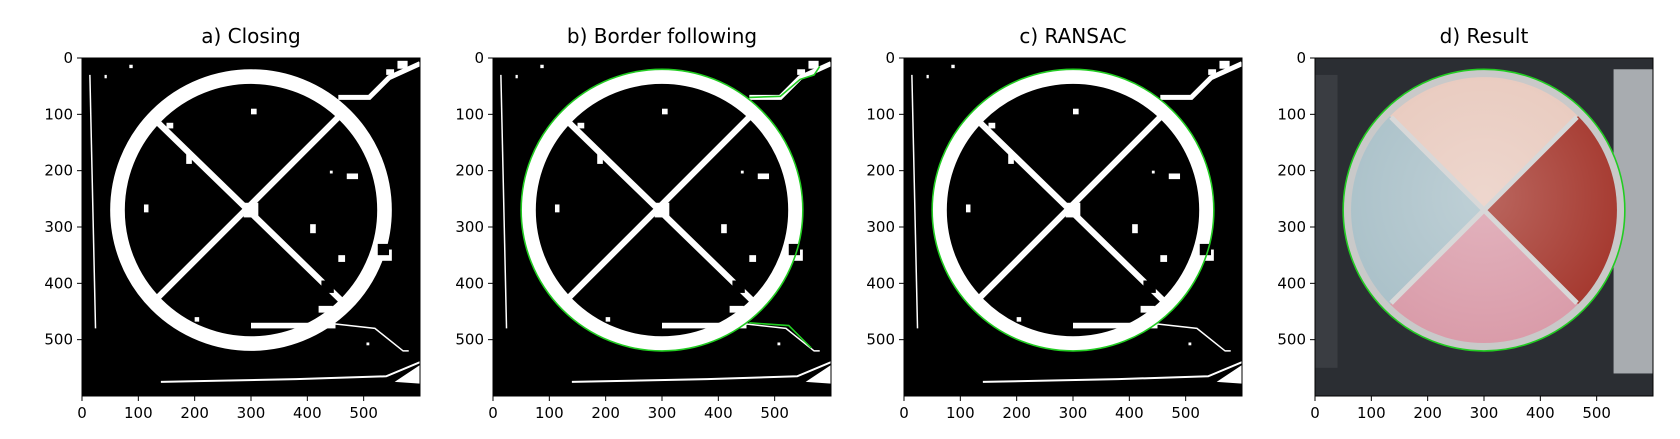 This screenshot has width=1680, height=439. I want to click on panel-title: a) Closing, so click(251, 36).